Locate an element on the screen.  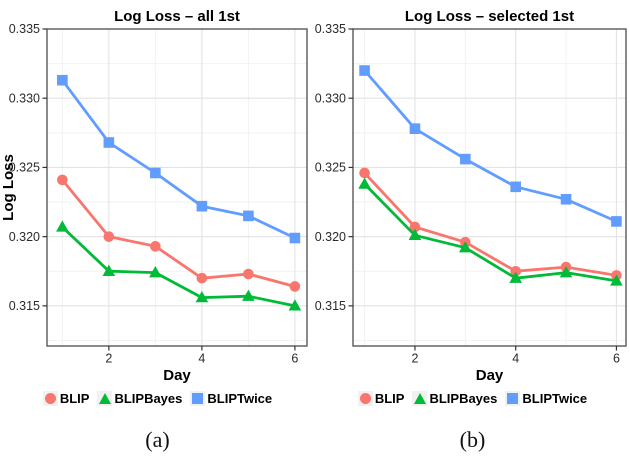
chart-caption-b: (b) is located at coordinates (472, 439).